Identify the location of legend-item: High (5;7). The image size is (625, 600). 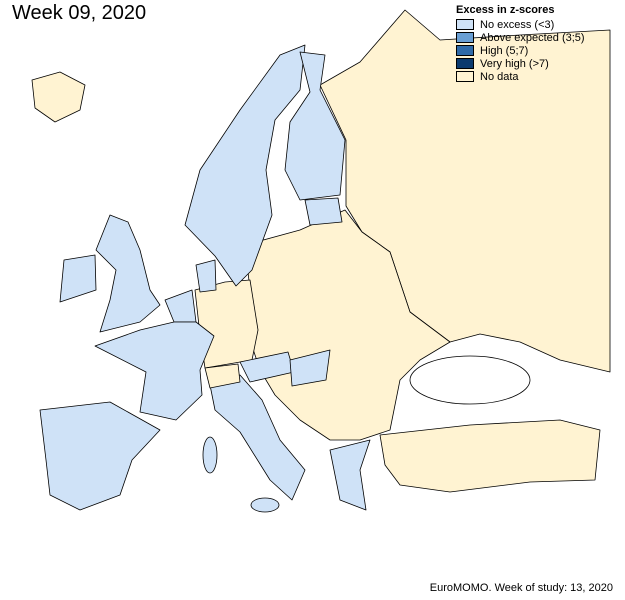
(520, 50).